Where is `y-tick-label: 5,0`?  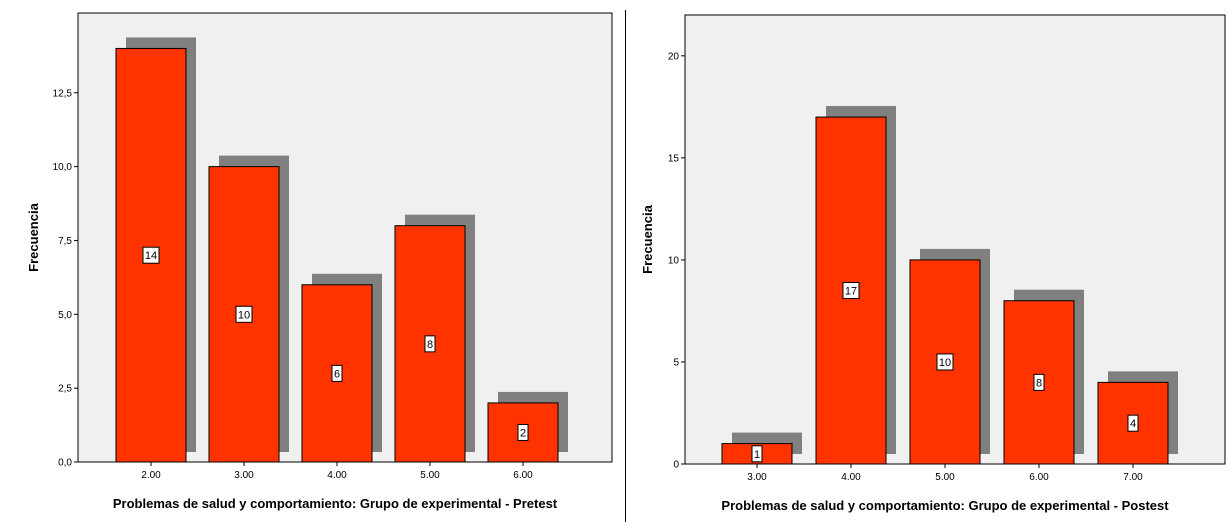 y-tick-label: 5,0 is located at coordinates (65, 315).